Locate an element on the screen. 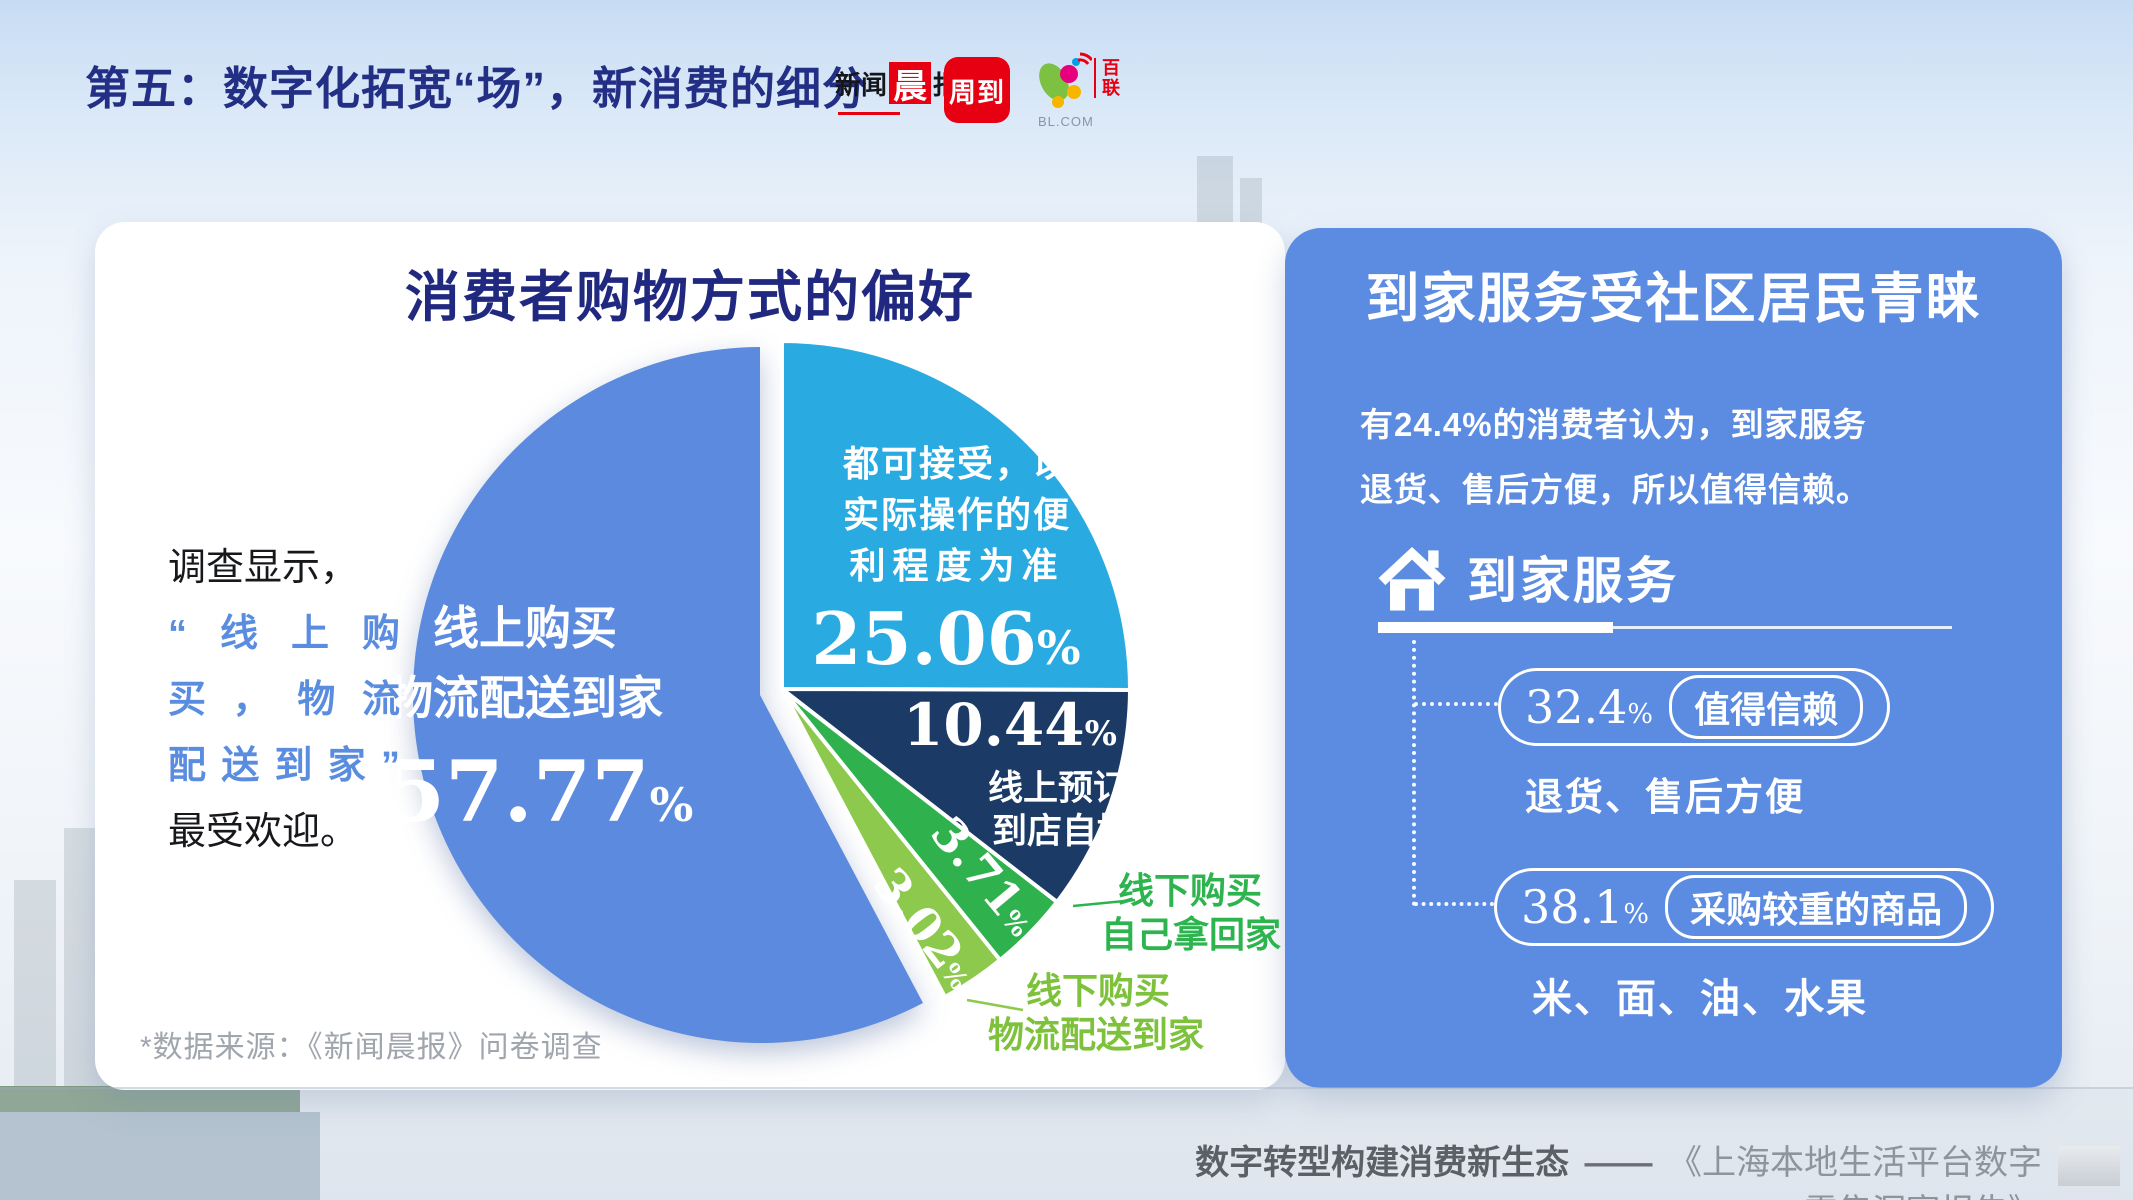 This screenshot has width=2133, height=1200. bailian-mark-icon is located at coordinates (1066, 80).